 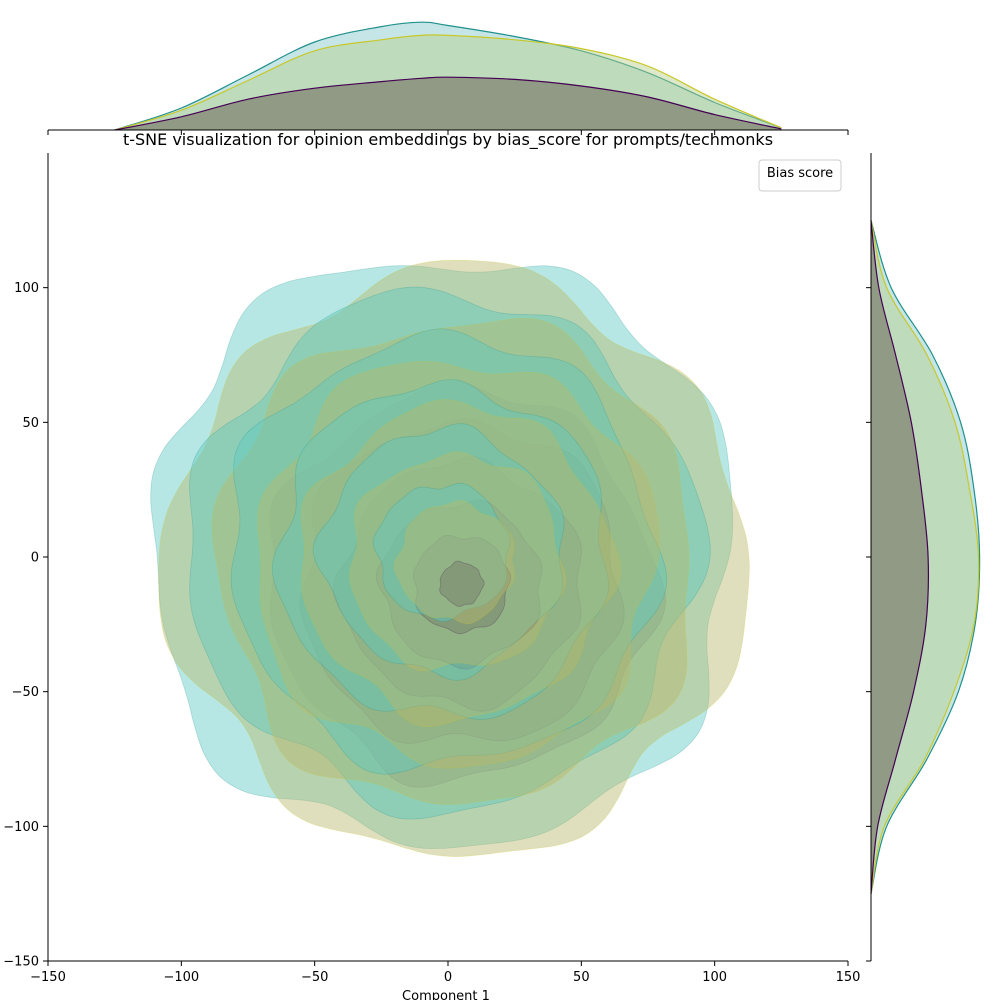 What do you see at coordinates (848, 977) in the screenshot?
I see `x-tick-label: 150` at bounding box center [848, 977].